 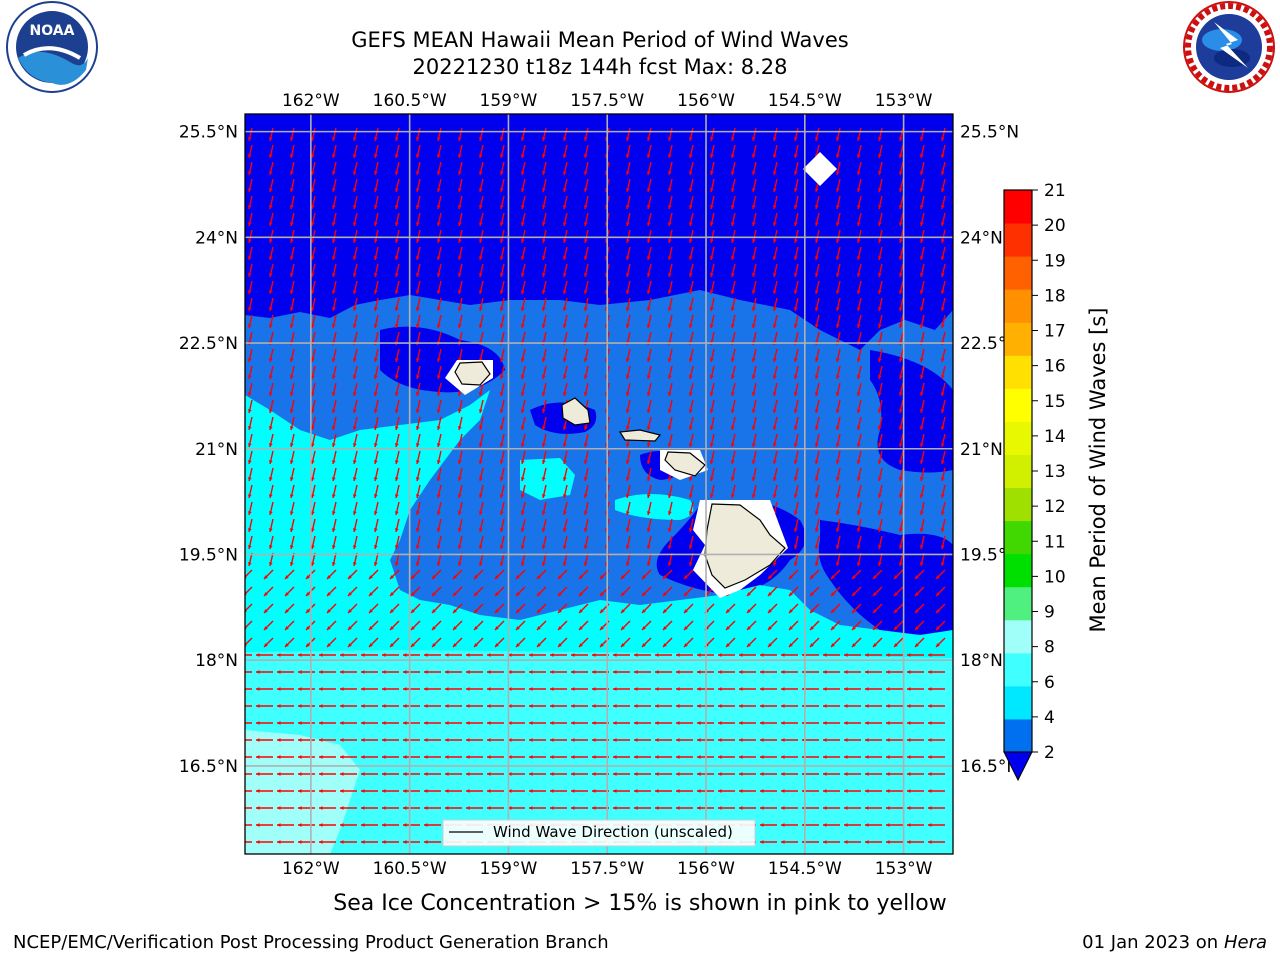 I want to click on lon-tick-label: 154.5°W, so click(x=805, y=101).